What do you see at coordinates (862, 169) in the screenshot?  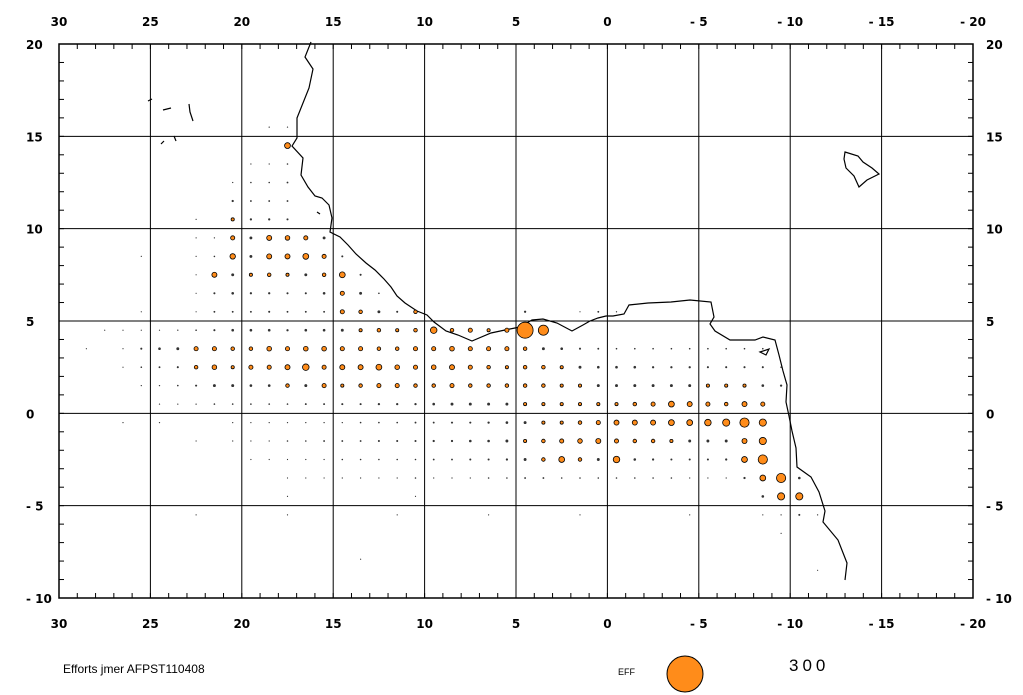 I see `island-outline` at bounding box center [862, 169].